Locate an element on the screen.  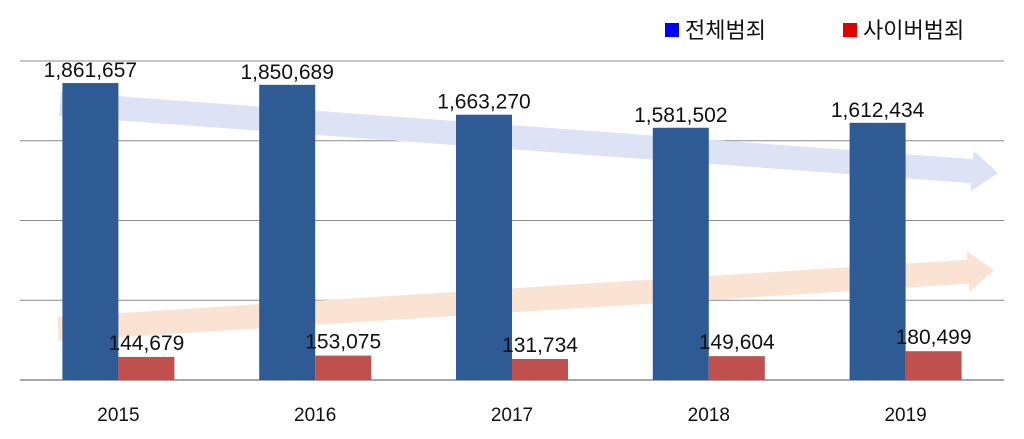
data-label-cyber-crime: 131,734 is located at coordinates (540, 345).